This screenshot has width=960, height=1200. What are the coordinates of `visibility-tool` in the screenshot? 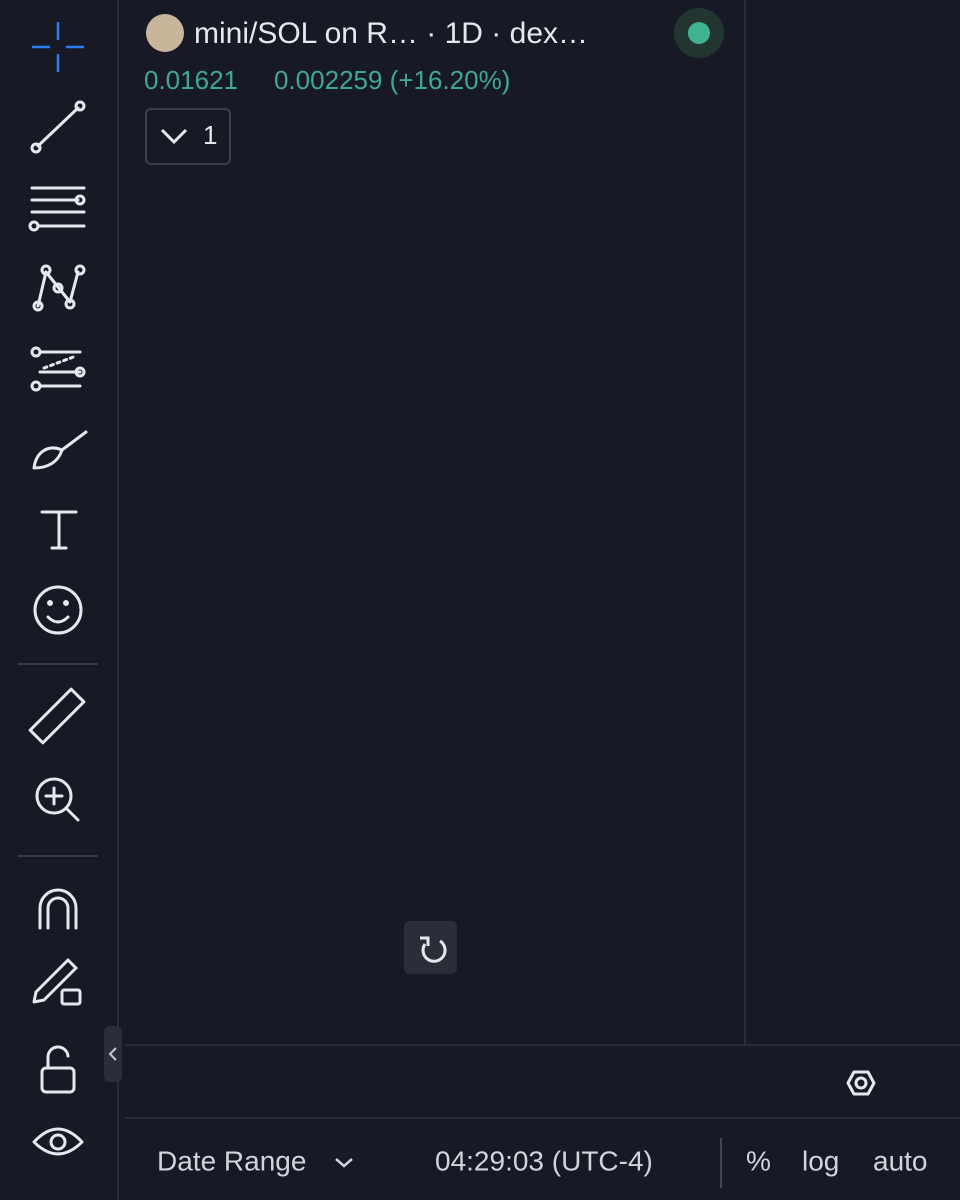 It's located at (58, 1141).